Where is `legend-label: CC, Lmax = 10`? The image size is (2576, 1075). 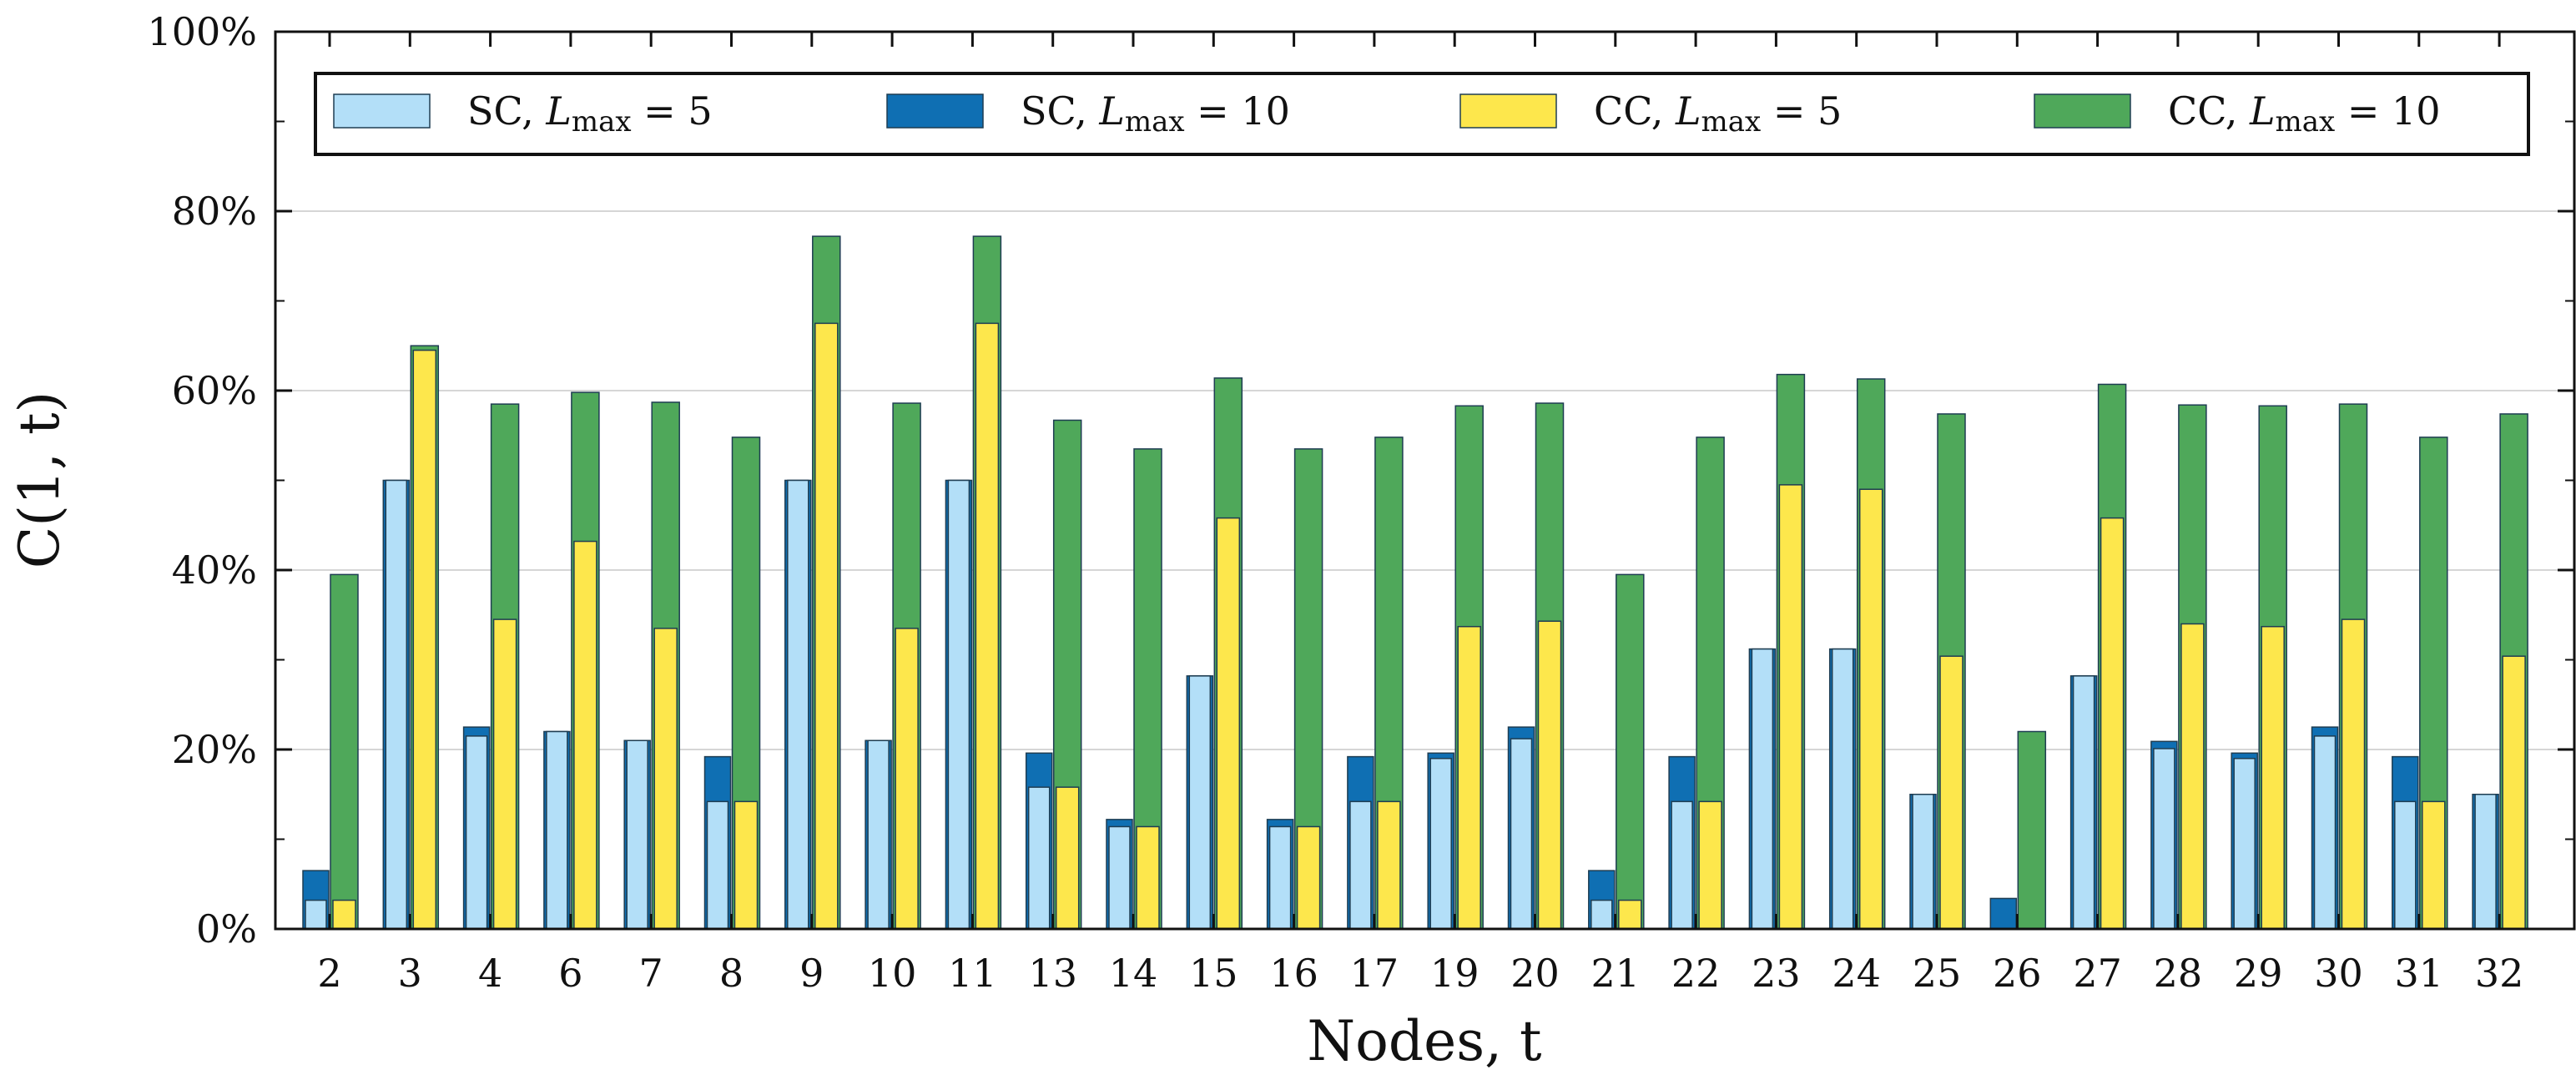
legend-label: CC, Lmax = 10 is located at coordinates (2304, 113).